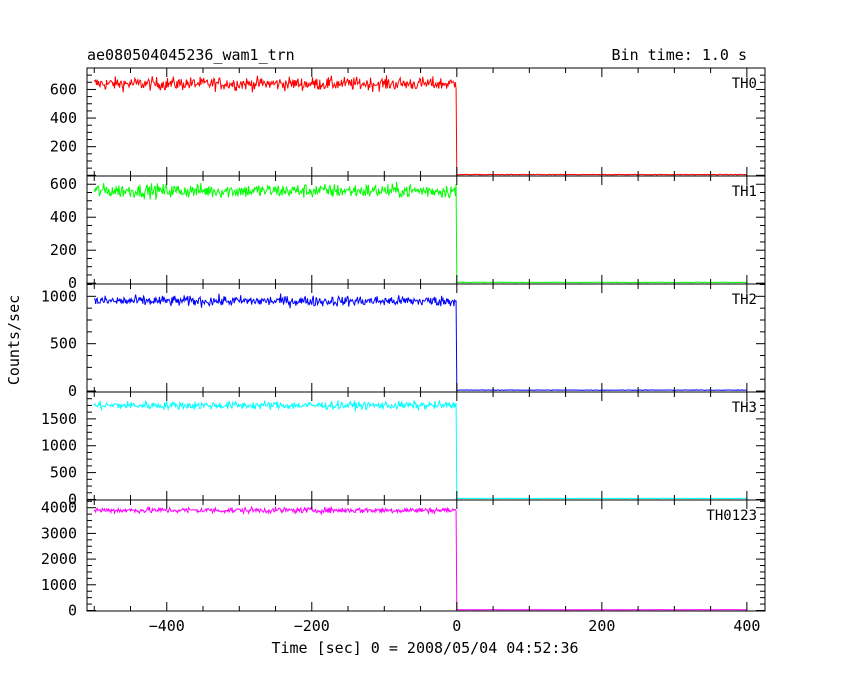 Image resolution: width=850 pixels, height=680 pixels. Describe the element at coordinates (420, 232) in the screenshot. I see `series-line-th1` at that location.